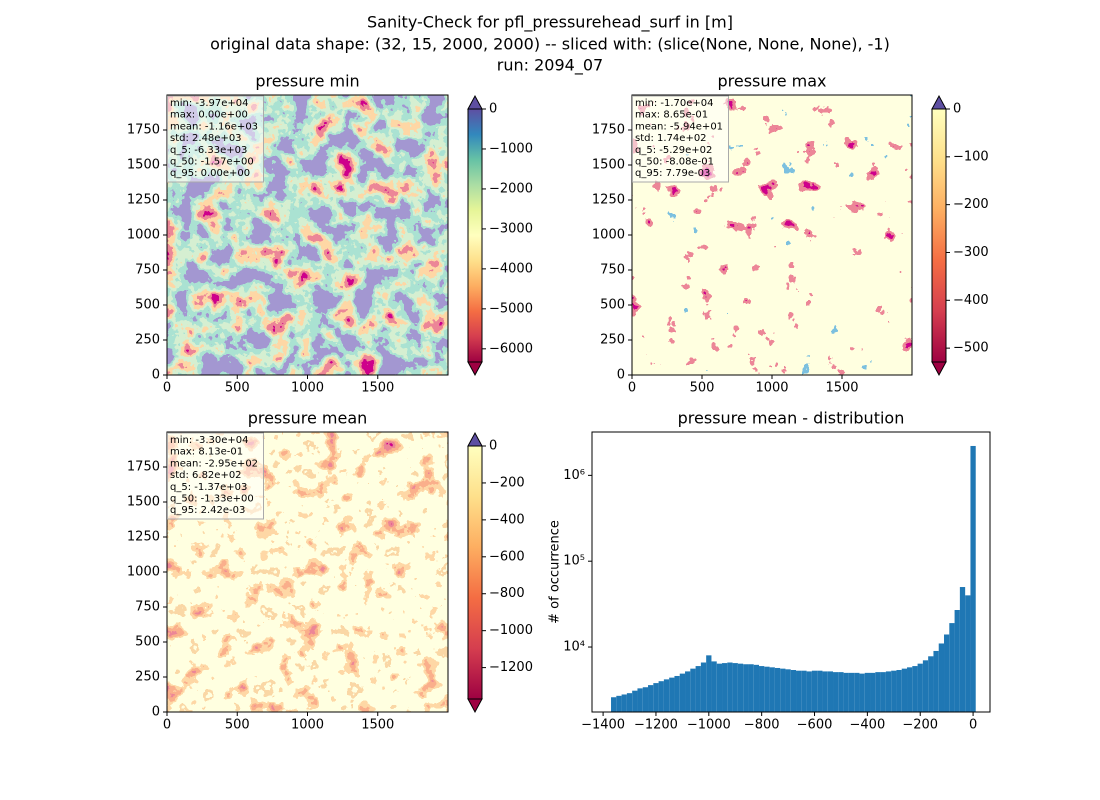 The width and height of the screenshot is (1100, 800). I want to click on stats-line: q_95: 7.79e-03, so click(672, 173).